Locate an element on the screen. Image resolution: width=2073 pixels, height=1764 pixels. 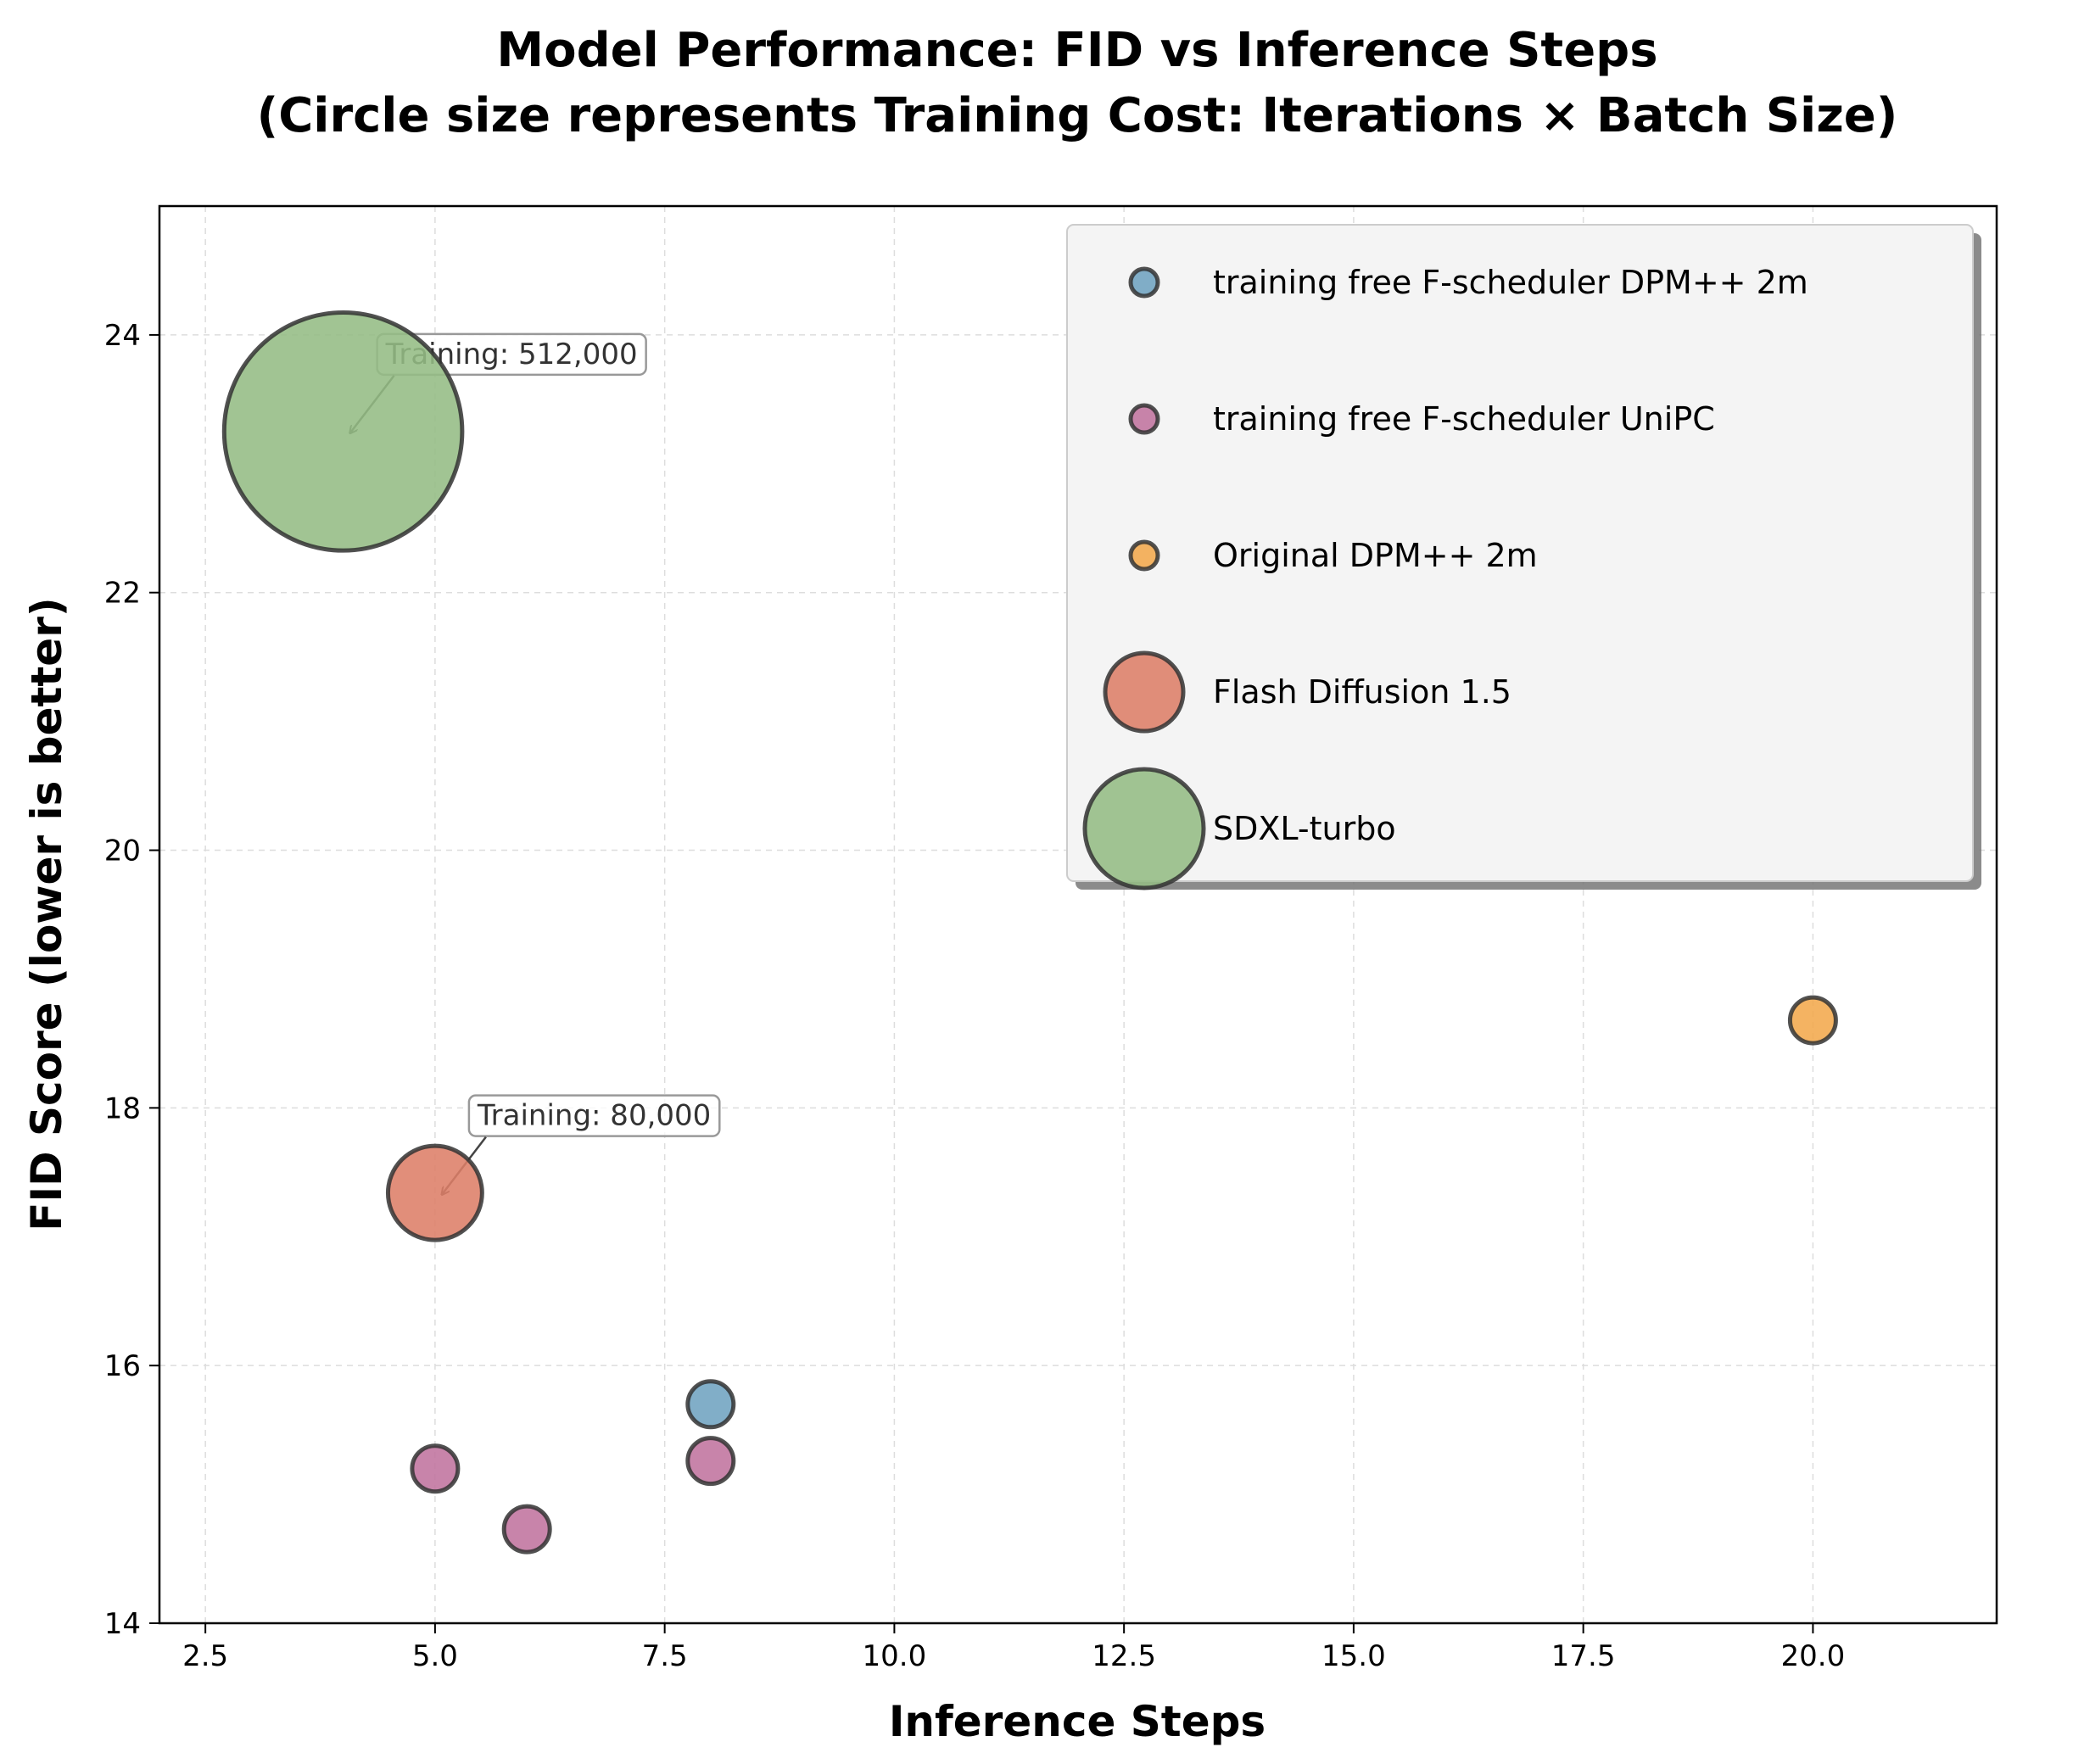
y-tick-label: 18 is located at coordinates (122, 1108).